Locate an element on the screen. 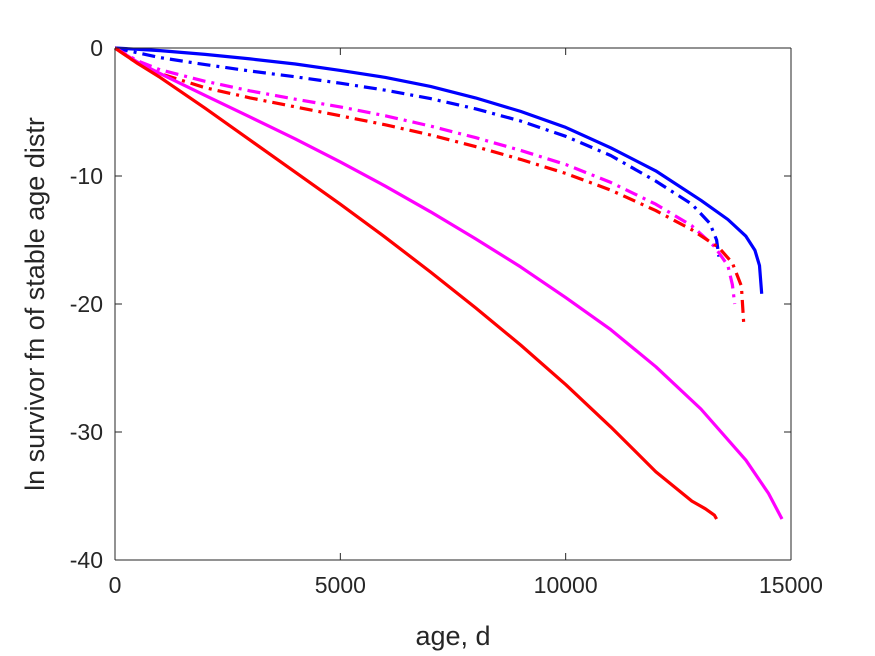 This screenshot has height=656, width=875. y-tick-label: -20 is located at coordinates (86, 304).